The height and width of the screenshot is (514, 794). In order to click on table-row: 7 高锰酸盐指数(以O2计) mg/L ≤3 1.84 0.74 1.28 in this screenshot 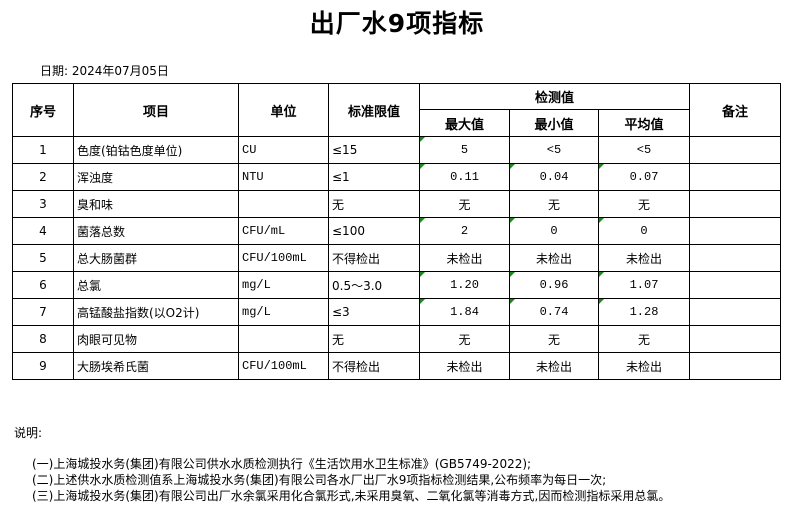, I will do `click(396, 312)`.